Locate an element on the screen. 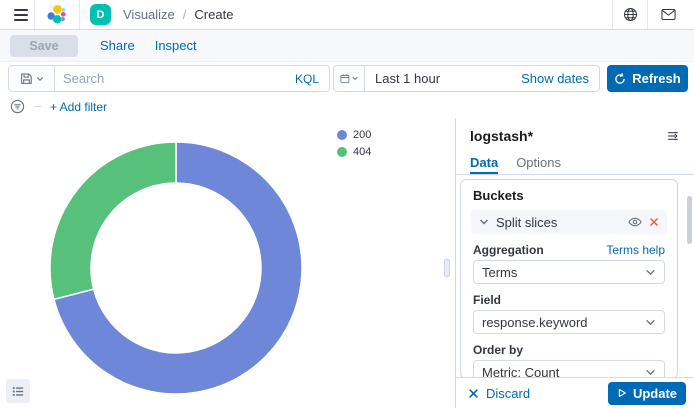 The height and width of the screenshot is (408, 694). query-bar: KQL Last 1 hour Show dates Refresh is located at coordinates (347, 78).